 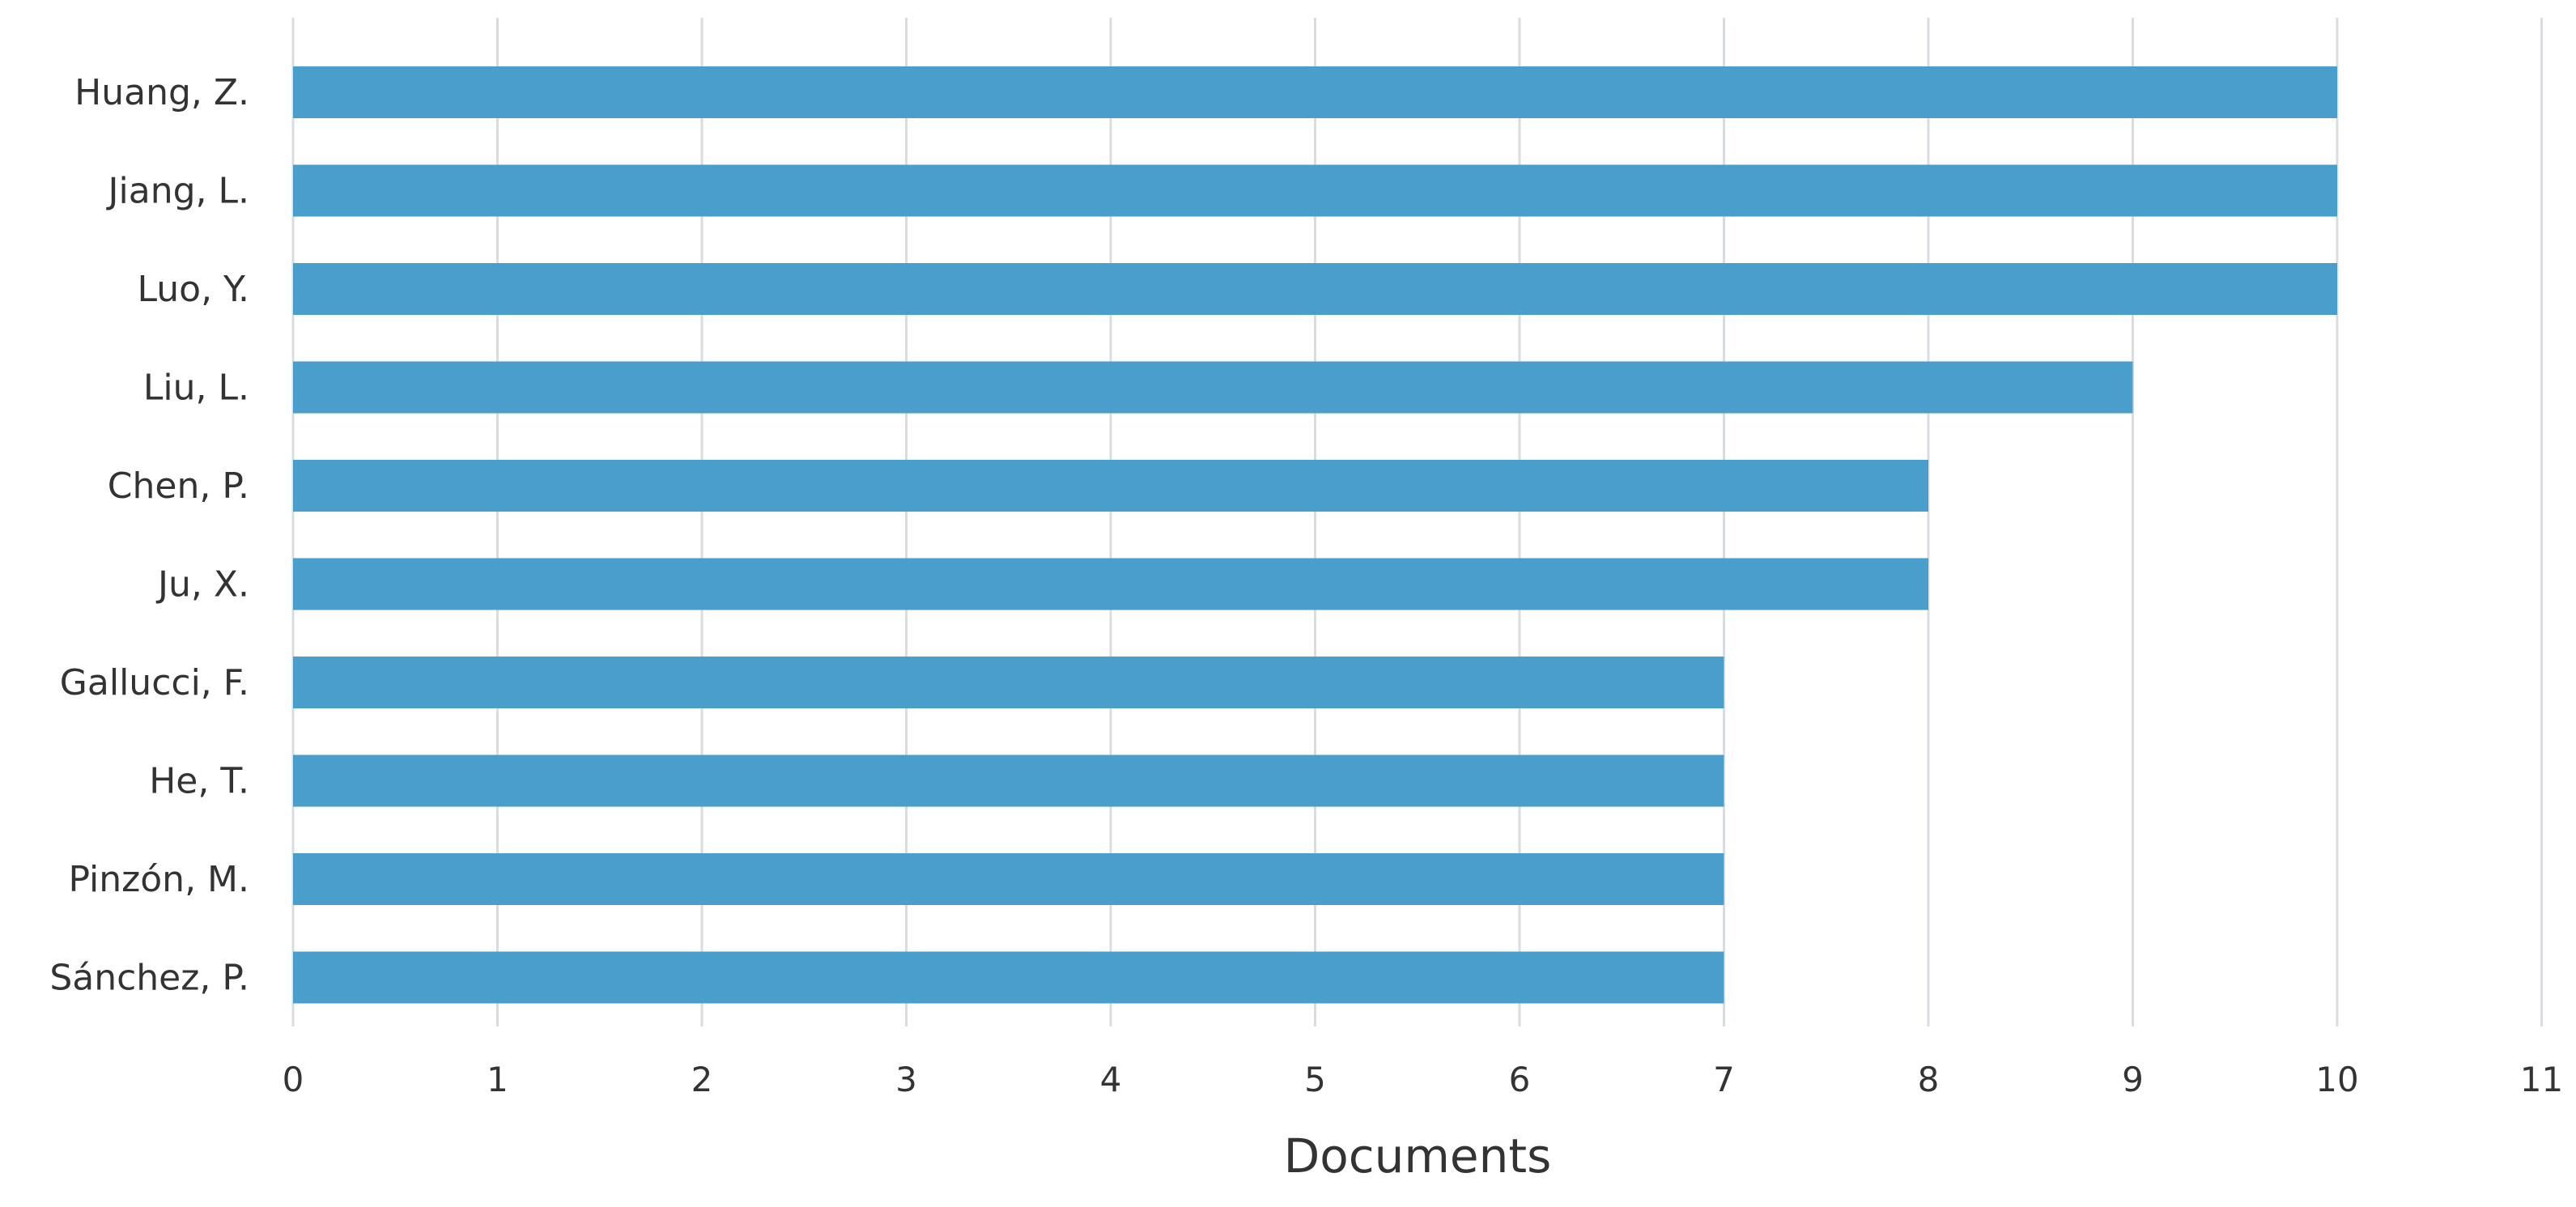 I want to click on x-tick-labels: 0 1 2 3 4 5 6 7 8 9 10 11, so click(x=1424, y=1079).